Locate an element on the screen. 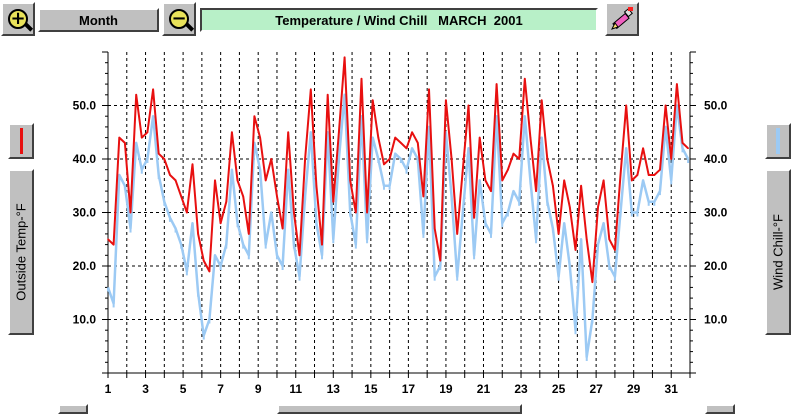 The image size is (800, 414). y-tick-label: 40.0 is located at coordinates (85, 159).